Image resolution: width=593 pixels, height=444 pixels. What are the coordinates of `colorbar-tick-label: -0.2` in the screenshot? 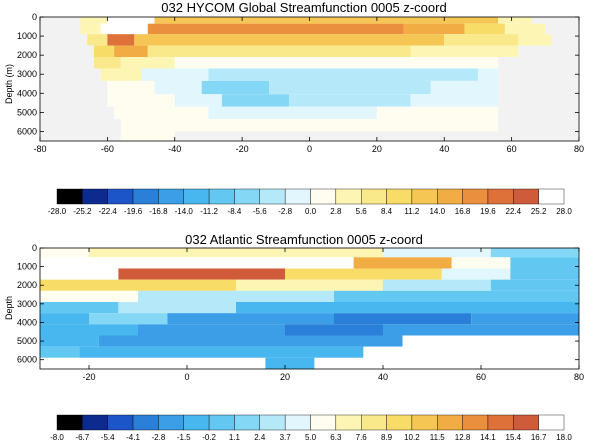 It's located at (209, 437).